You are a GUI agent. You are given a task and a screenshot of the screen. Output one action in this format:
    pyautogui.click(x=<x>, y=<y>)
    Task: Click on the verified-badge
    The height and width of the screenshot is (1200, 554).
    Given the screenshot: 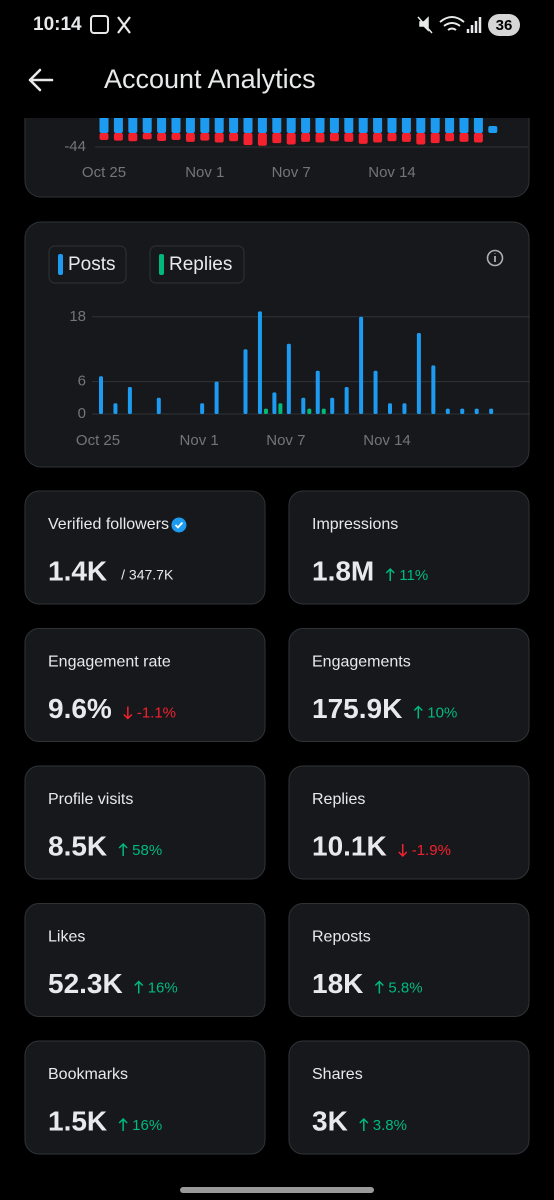 What is the action you would take?
    pyautogui.click(x=179, y=525)
    